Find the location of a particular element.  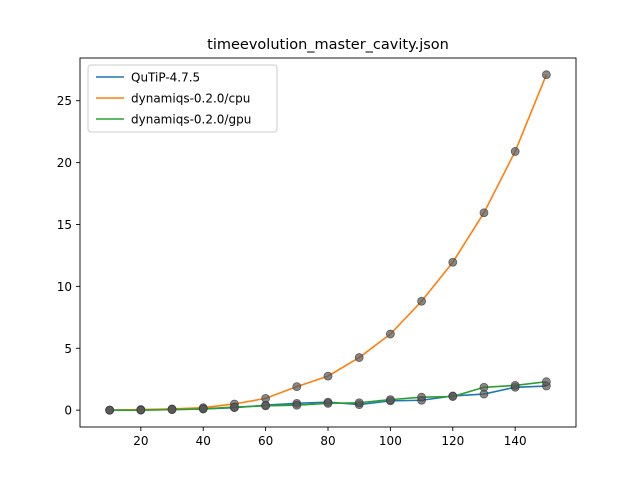

y-tick-label-1: 0 is located at coordinates (68, 411).